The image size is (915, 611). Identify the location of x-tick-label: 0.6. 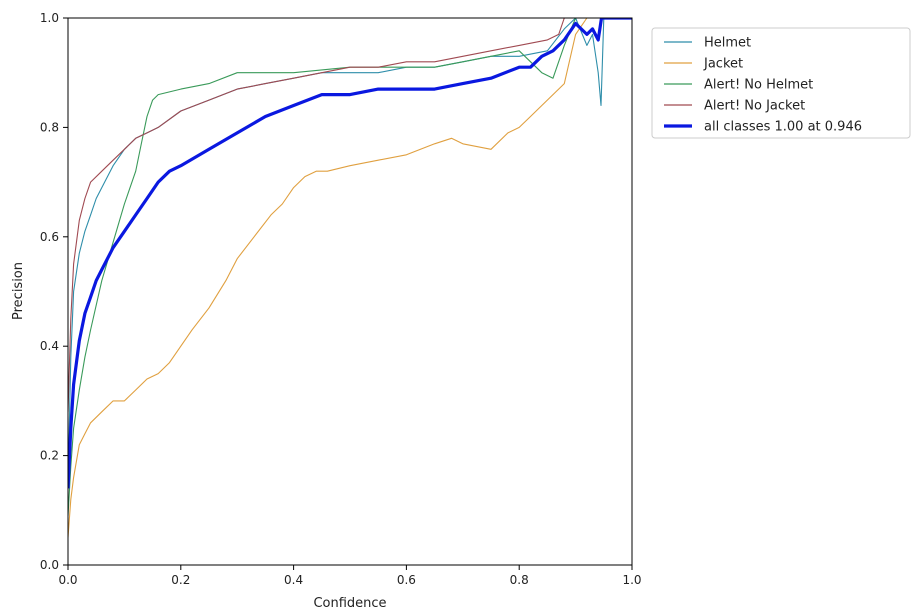
(406, 580).